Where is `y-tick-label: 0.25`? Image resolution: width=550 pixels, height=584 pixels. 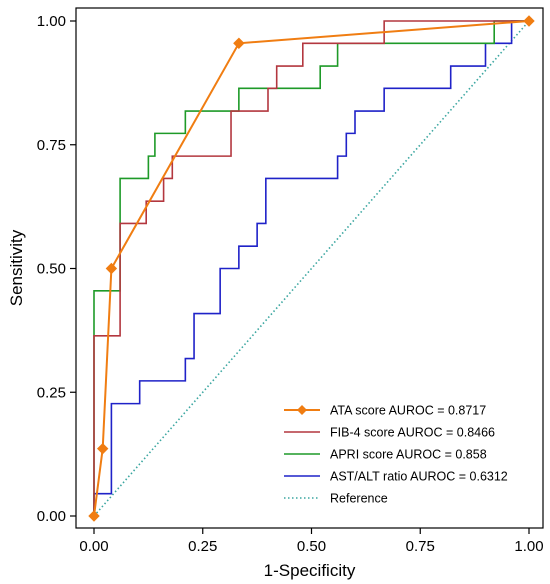
y-tick-label: 0.25 is located at coordinates (51, 392).